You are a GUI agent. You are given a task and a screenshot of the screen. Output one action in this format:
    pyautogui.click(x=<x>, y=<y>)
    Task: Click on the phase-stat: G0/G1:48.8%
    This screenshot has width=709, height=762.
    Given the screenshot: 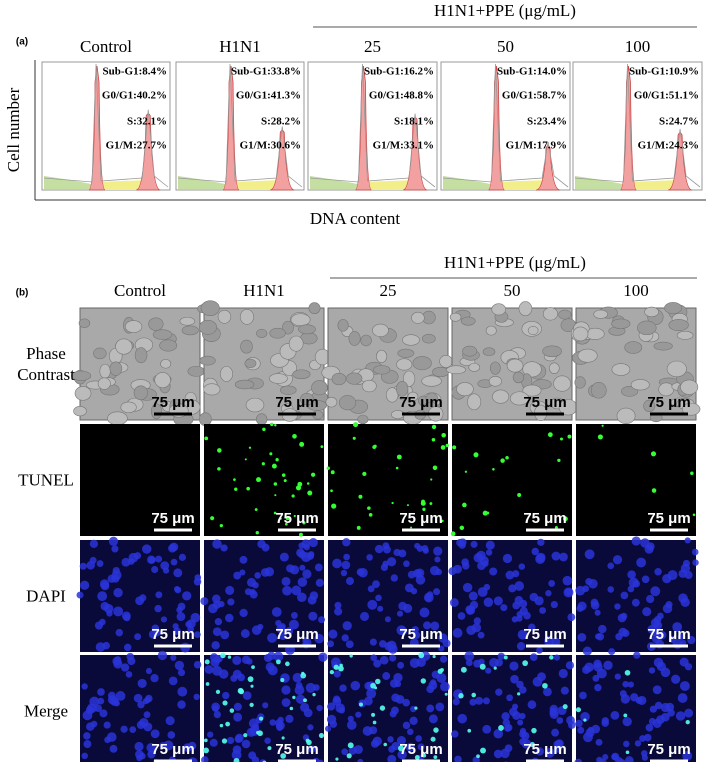 What is the action you would take?
    pyautogui.click(x=401, y=96)
    